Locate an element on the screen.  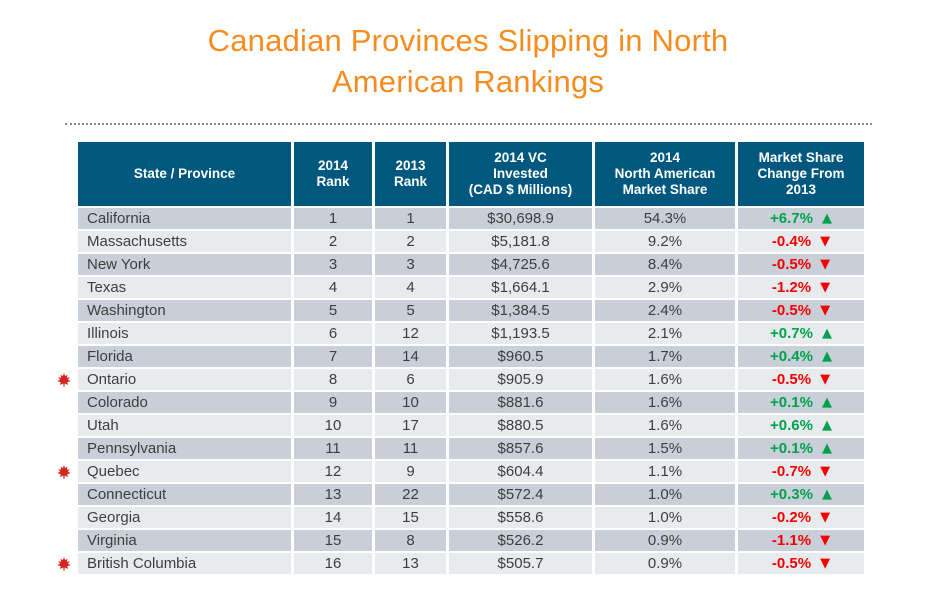
state-name-cell: Virginia is located at coordinates (184, 540).